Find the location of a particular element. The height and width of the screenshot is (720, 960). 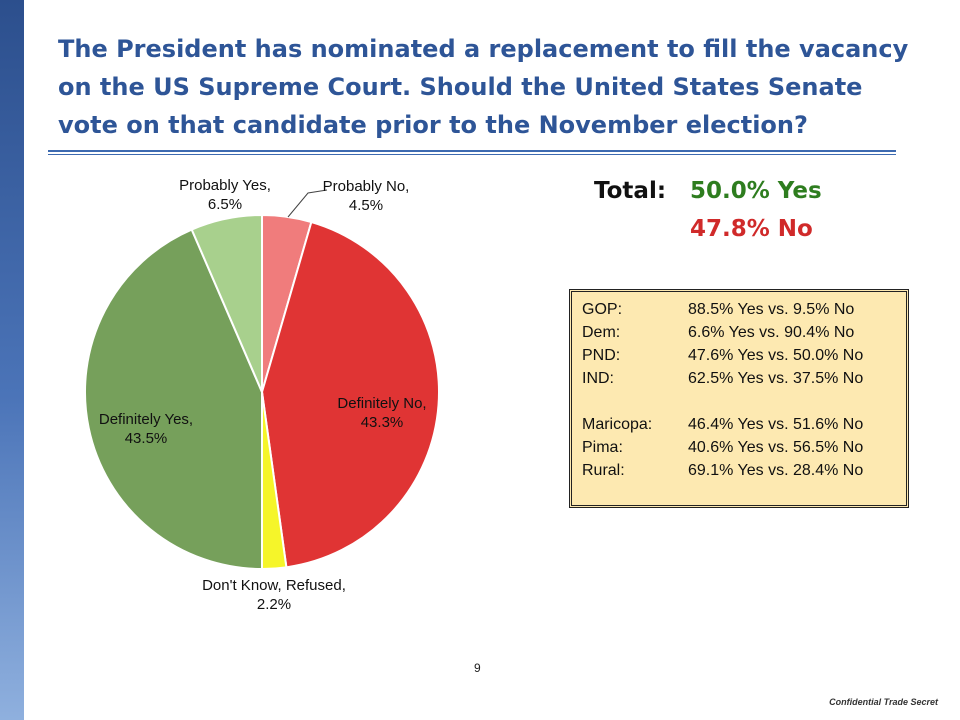

breakdown-row-value: 62.5% Yes vs. 37.5% No is located at coordinates (776, 378).